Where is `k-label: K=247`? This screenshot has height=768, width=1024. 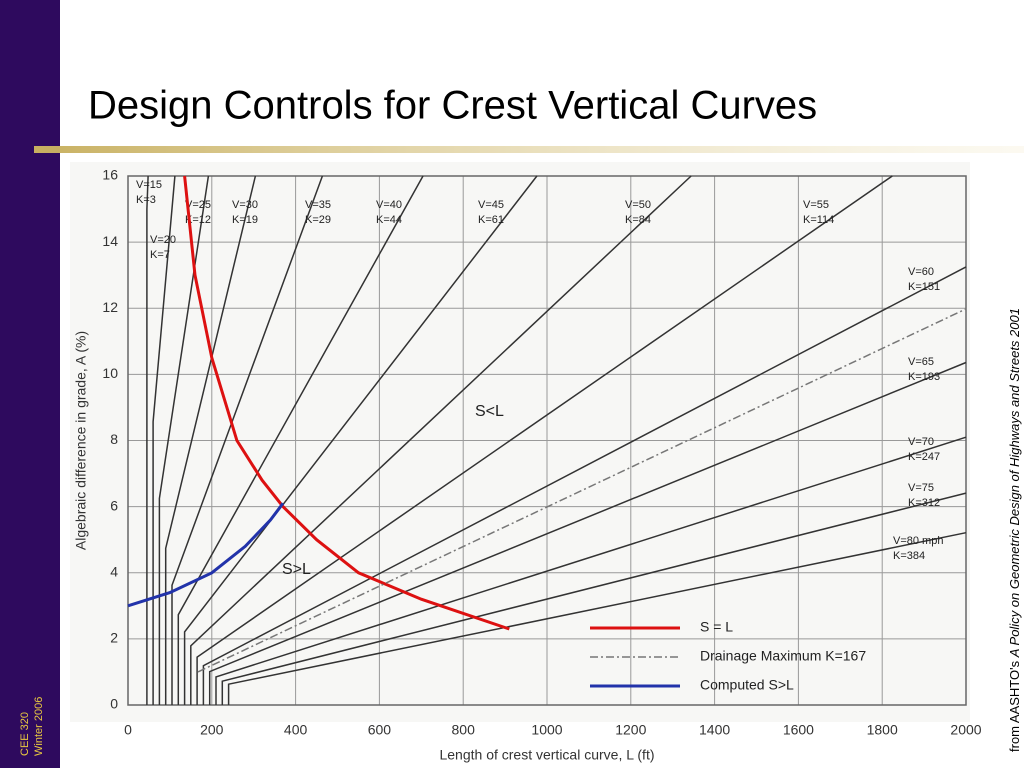 k-label: K=247 is located at coordinates (924, 457).